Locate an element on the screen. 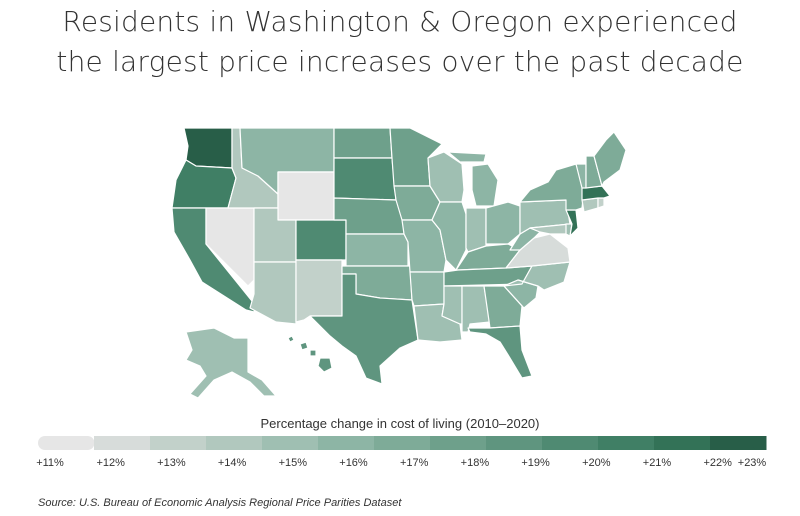 The height and width of the screenshot is (516, 800). legend-bar-end is located at coordinates (759, 443).